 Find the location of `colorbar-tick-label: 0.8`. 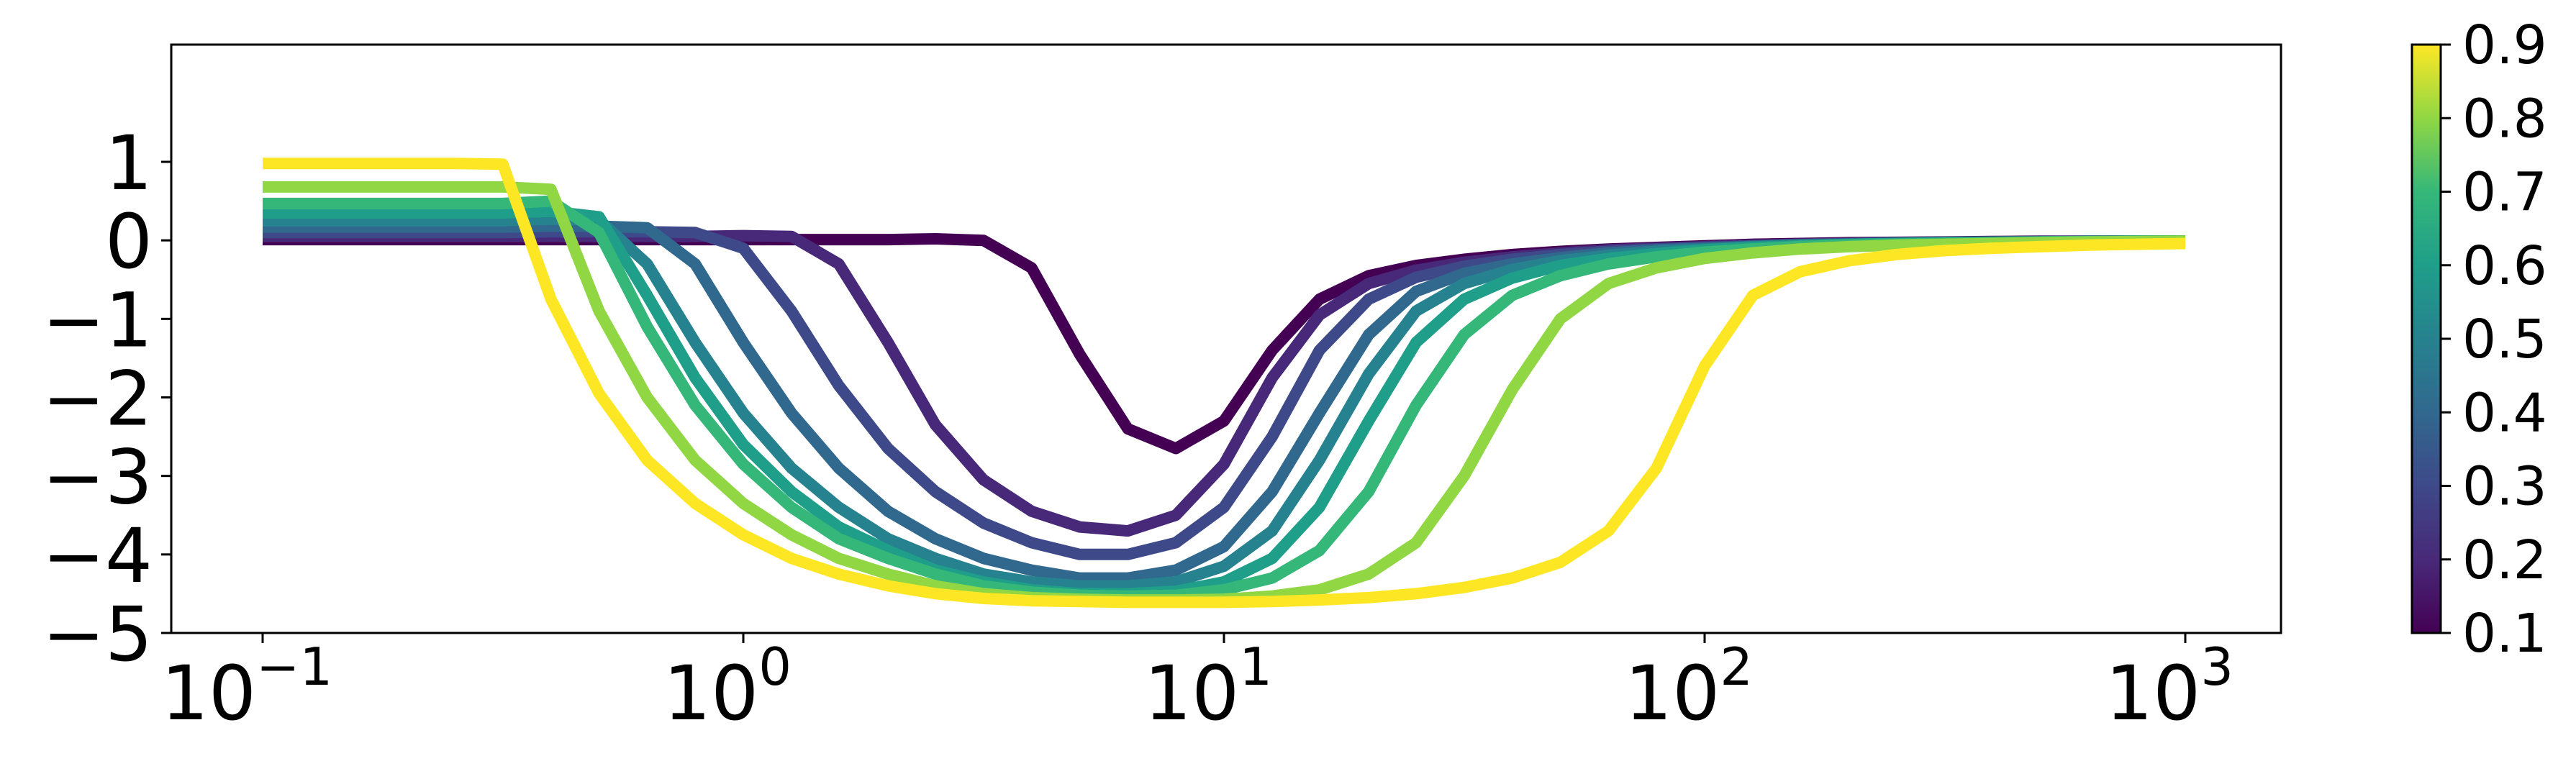

colorbar-tick-label: 0.8 is located at coordinates (2504, 119).